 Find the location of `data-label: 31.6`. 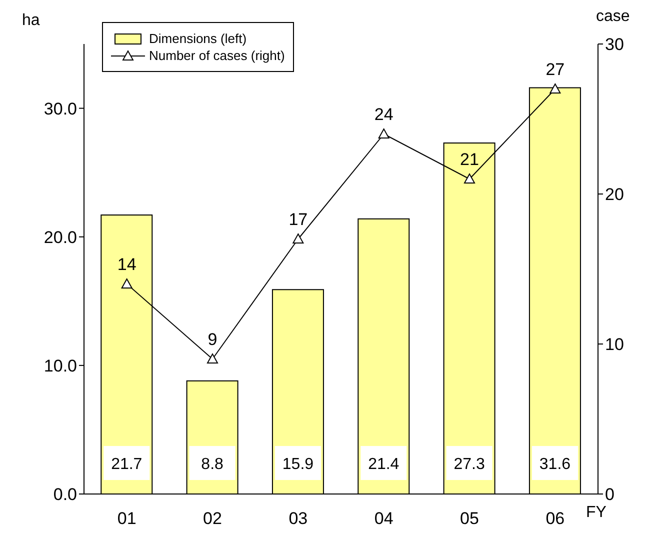

data-label: 31.6 is located at coordinates (555, 464).